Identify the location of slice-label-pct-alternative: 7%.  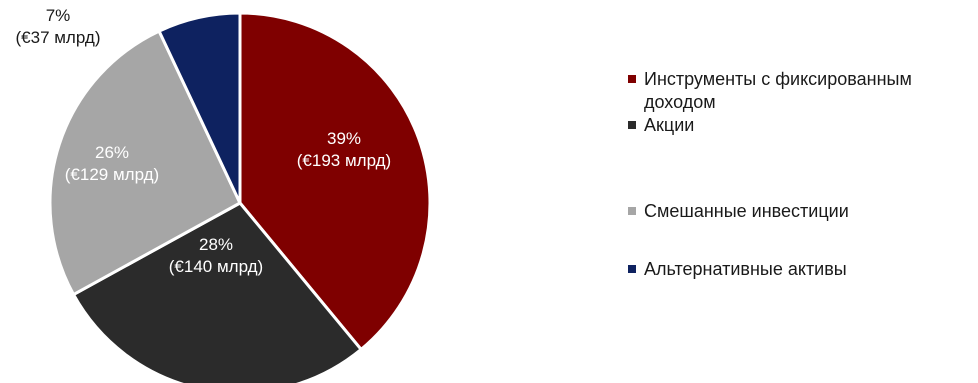
(58, 15).